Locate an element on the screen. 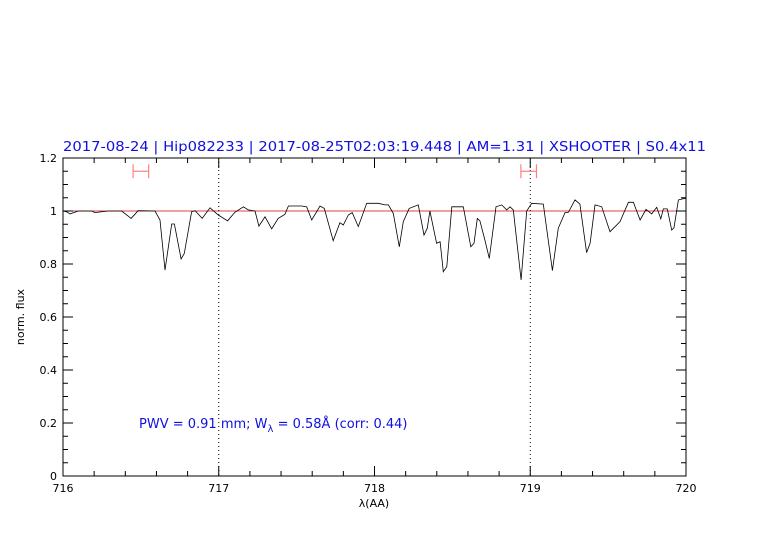 The image size is (782, 542). pwv-annotation: PWV = 0.91 mm; Wλ = 0.58Å (corr: 0.44) is located at coordinates (273, 425).